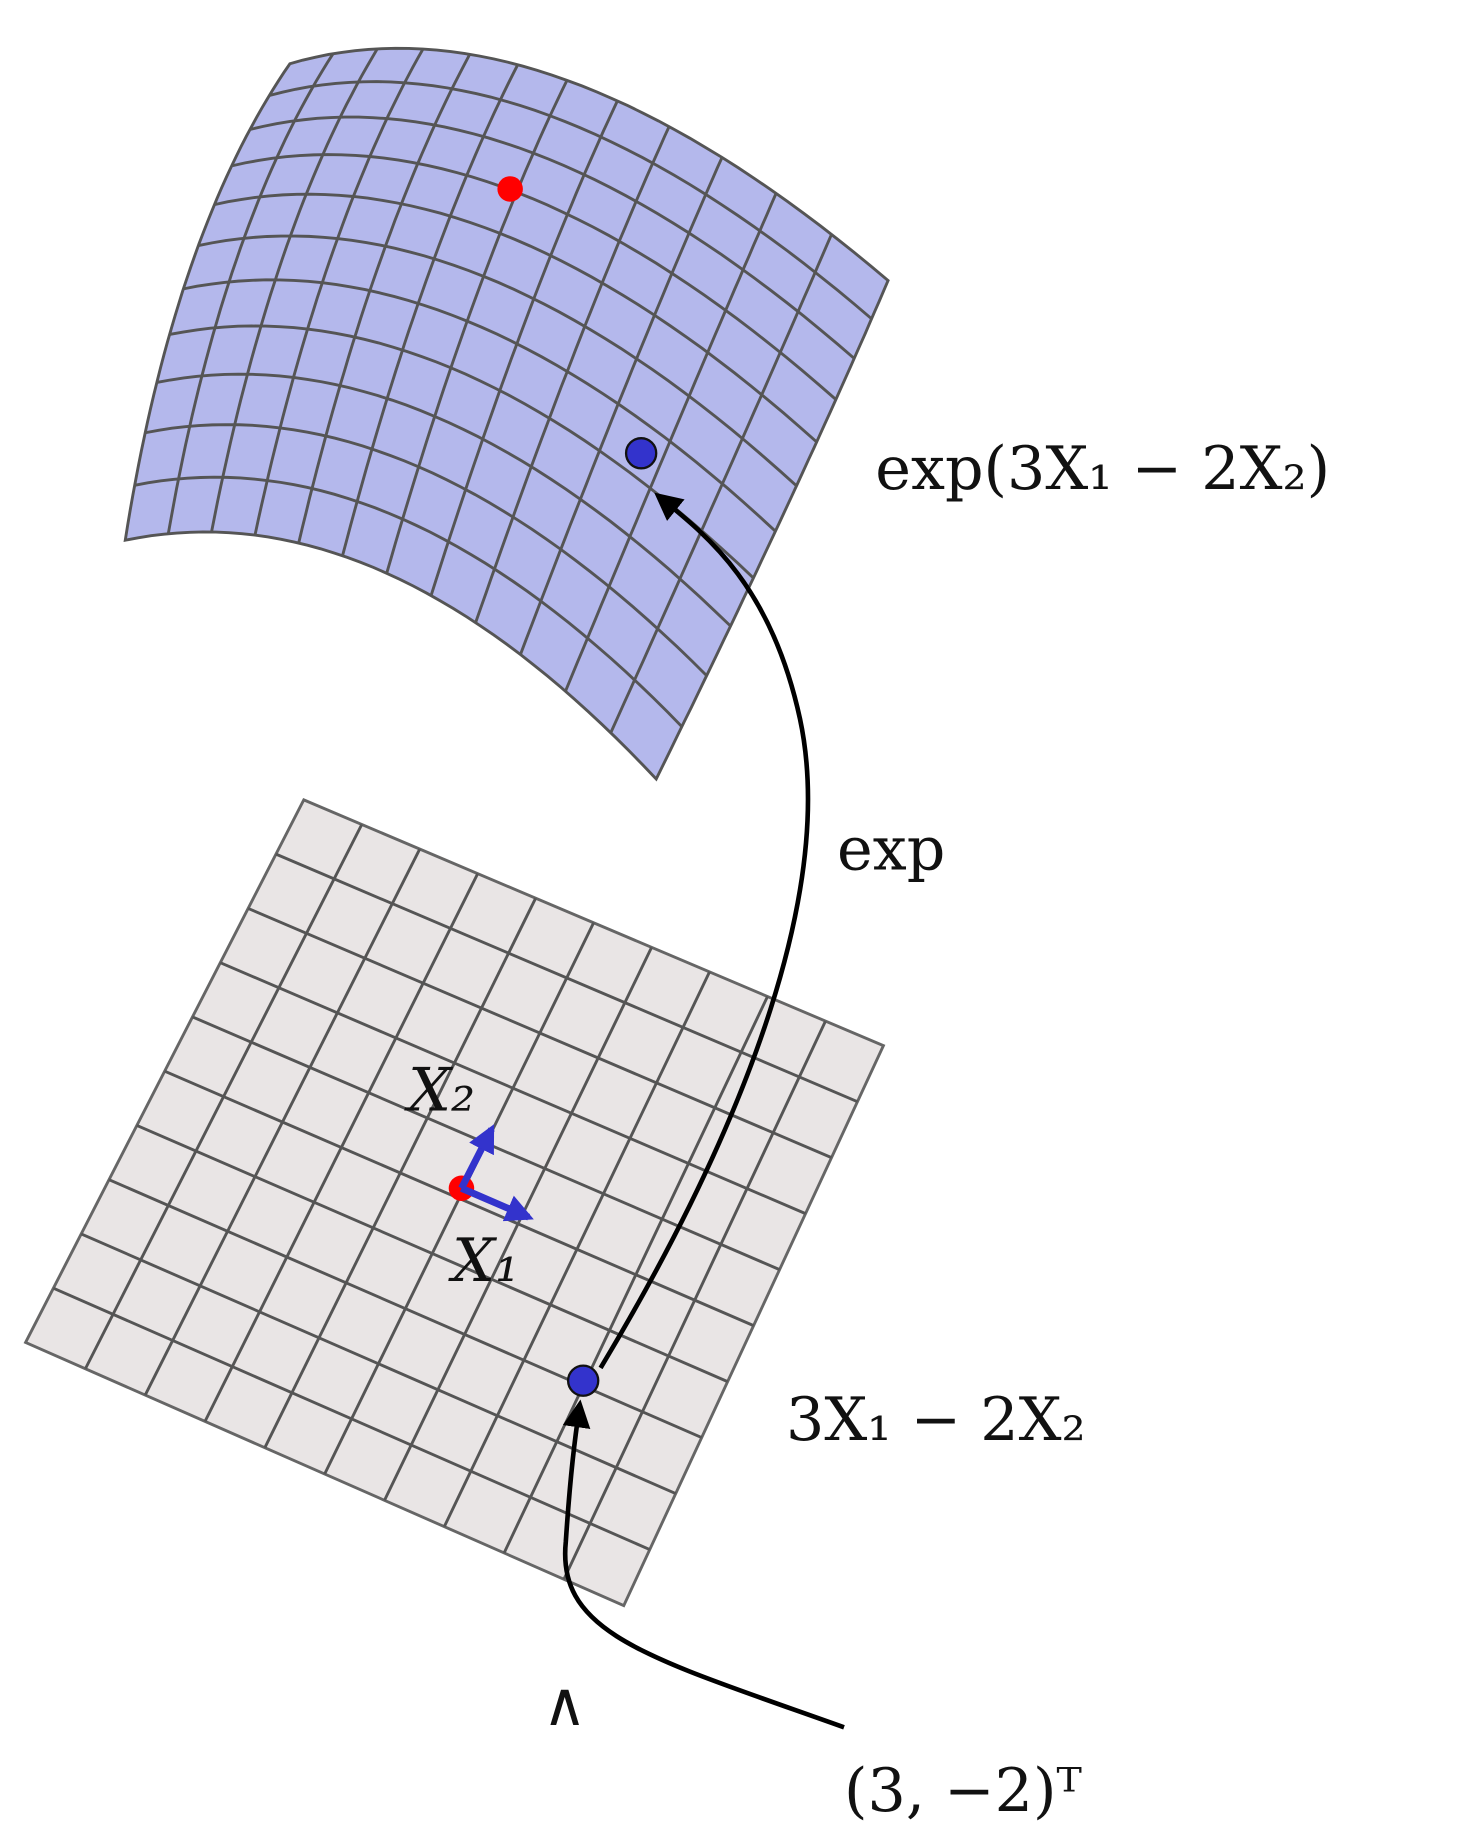 The image size is (1484, 1827). Describe the element at coordinates (641, 453) in the screenshot. I see `mapped-point` at that location.